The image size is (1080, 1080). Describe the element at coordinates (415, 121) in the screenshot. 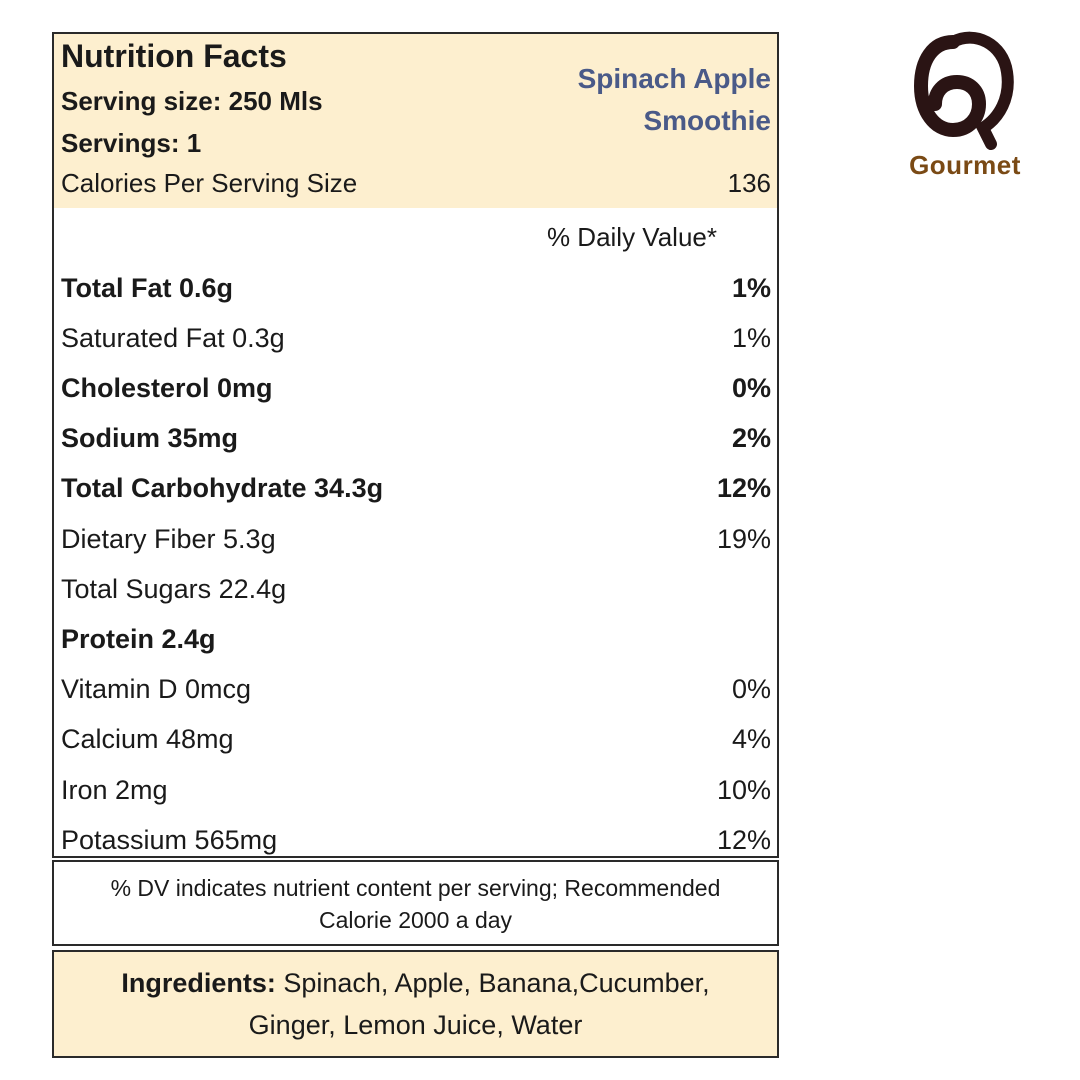

I see `header-band` at that location.